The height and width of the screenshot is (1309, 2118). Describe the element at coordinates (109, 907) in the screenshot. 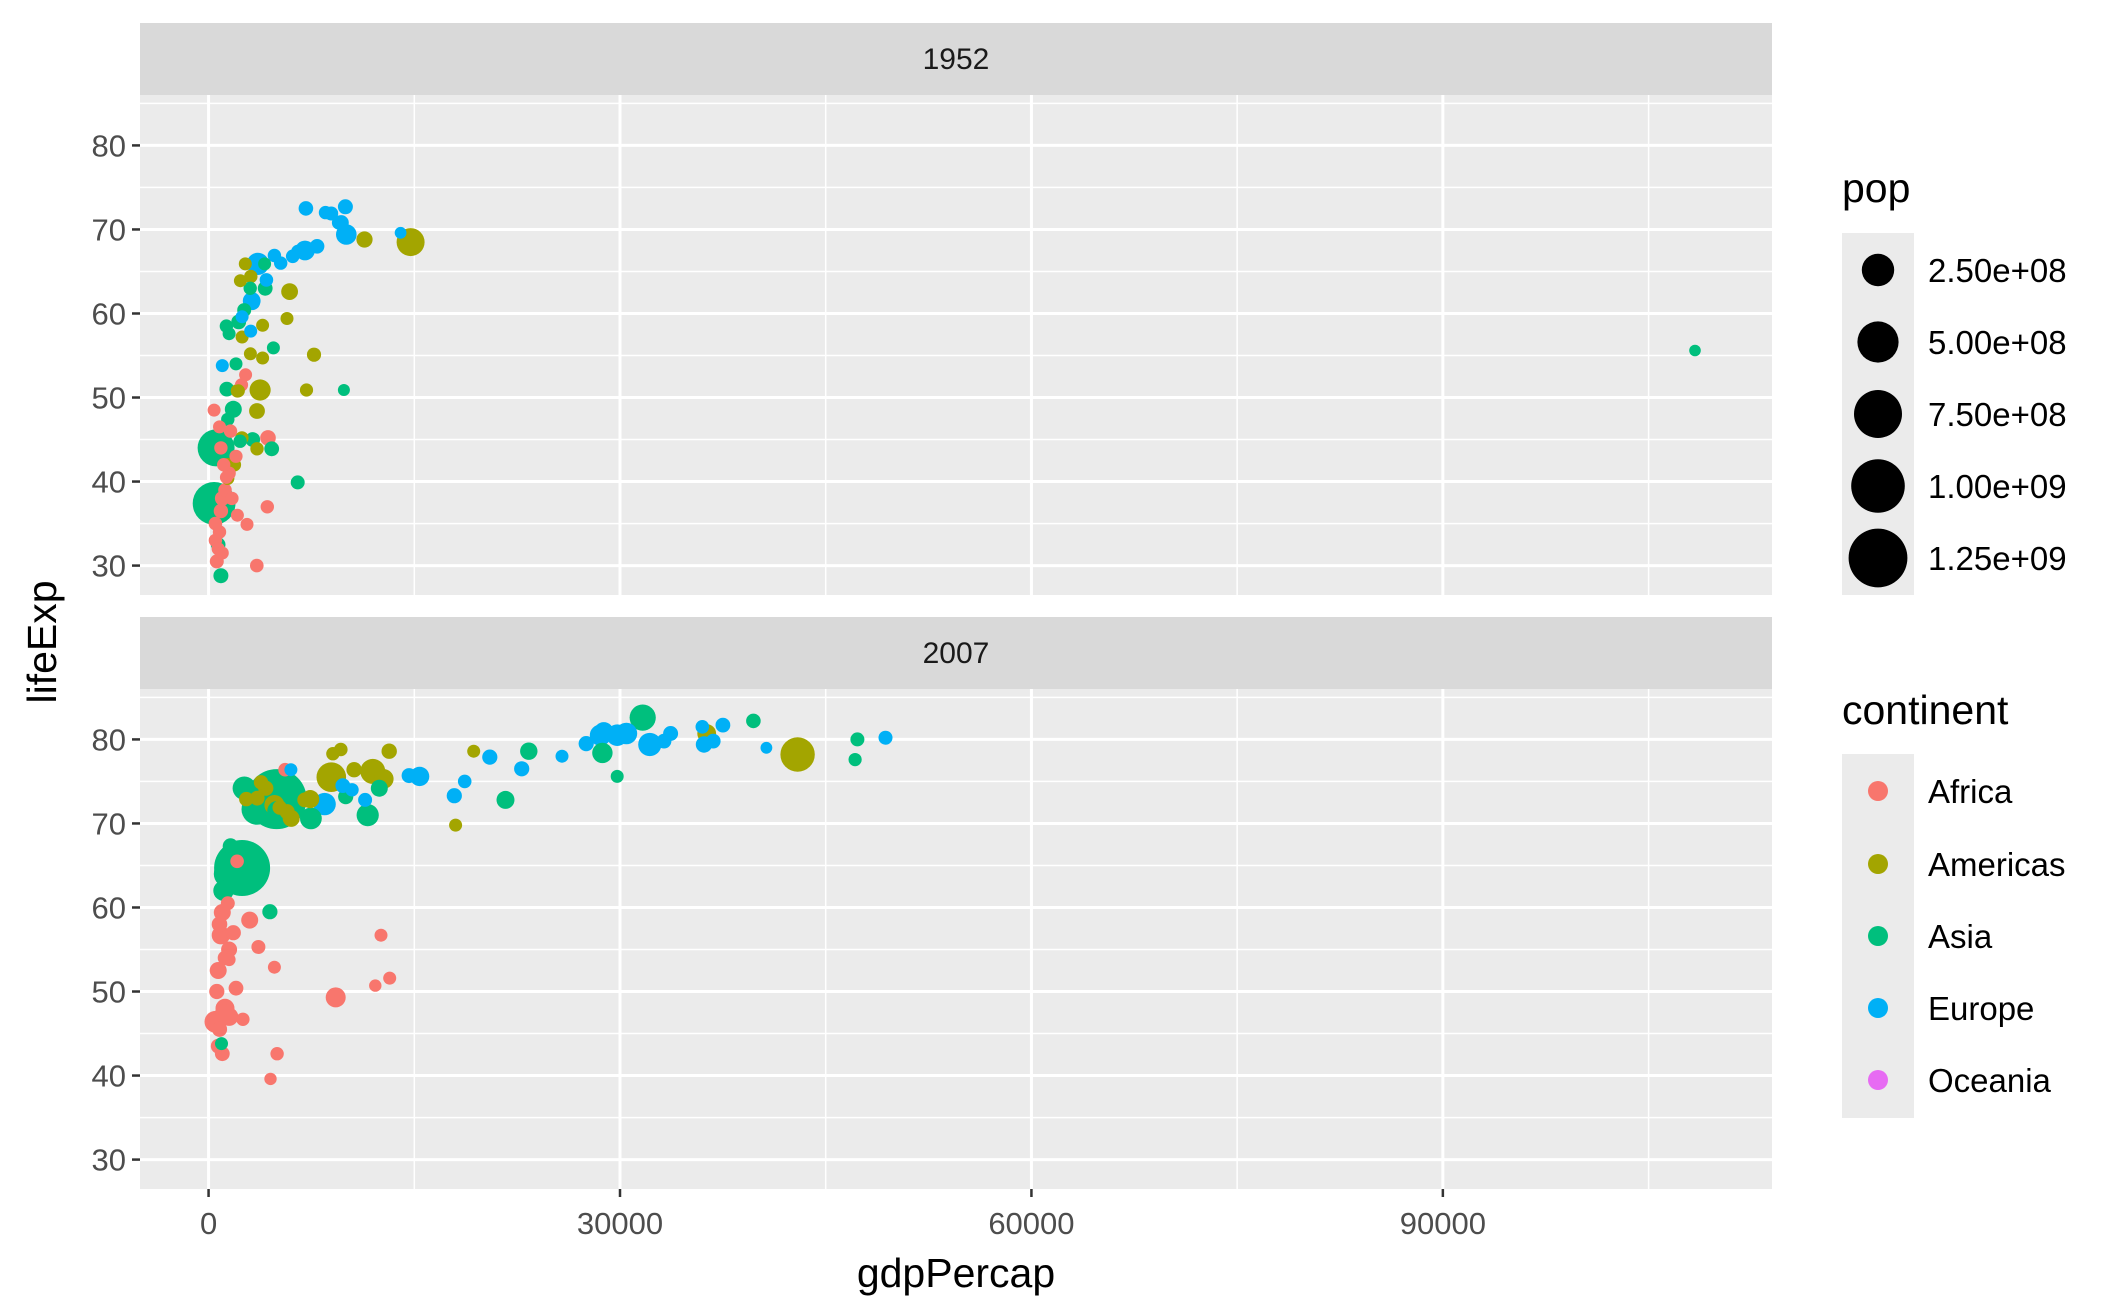

I see `y-tick-label: 60` at that location.